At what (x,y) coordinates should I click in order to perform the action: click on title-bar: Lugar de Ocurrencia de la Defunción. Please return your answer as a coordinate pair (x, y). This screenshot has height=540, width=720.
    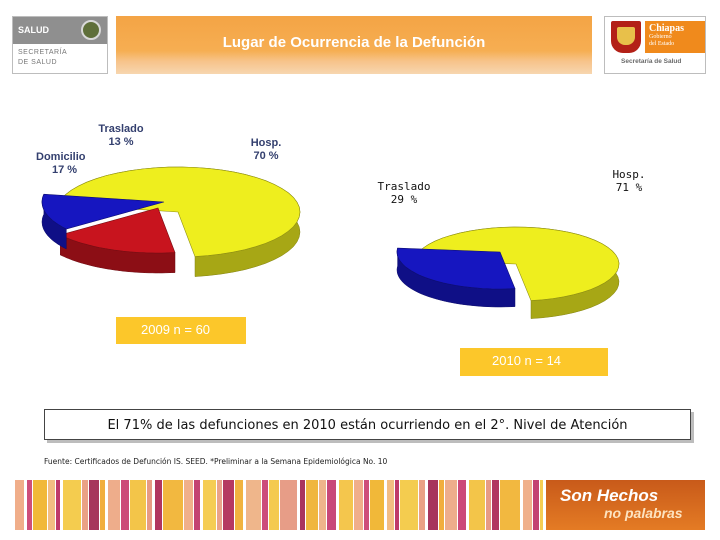
    Looking at the image, I should click on (354, 45).